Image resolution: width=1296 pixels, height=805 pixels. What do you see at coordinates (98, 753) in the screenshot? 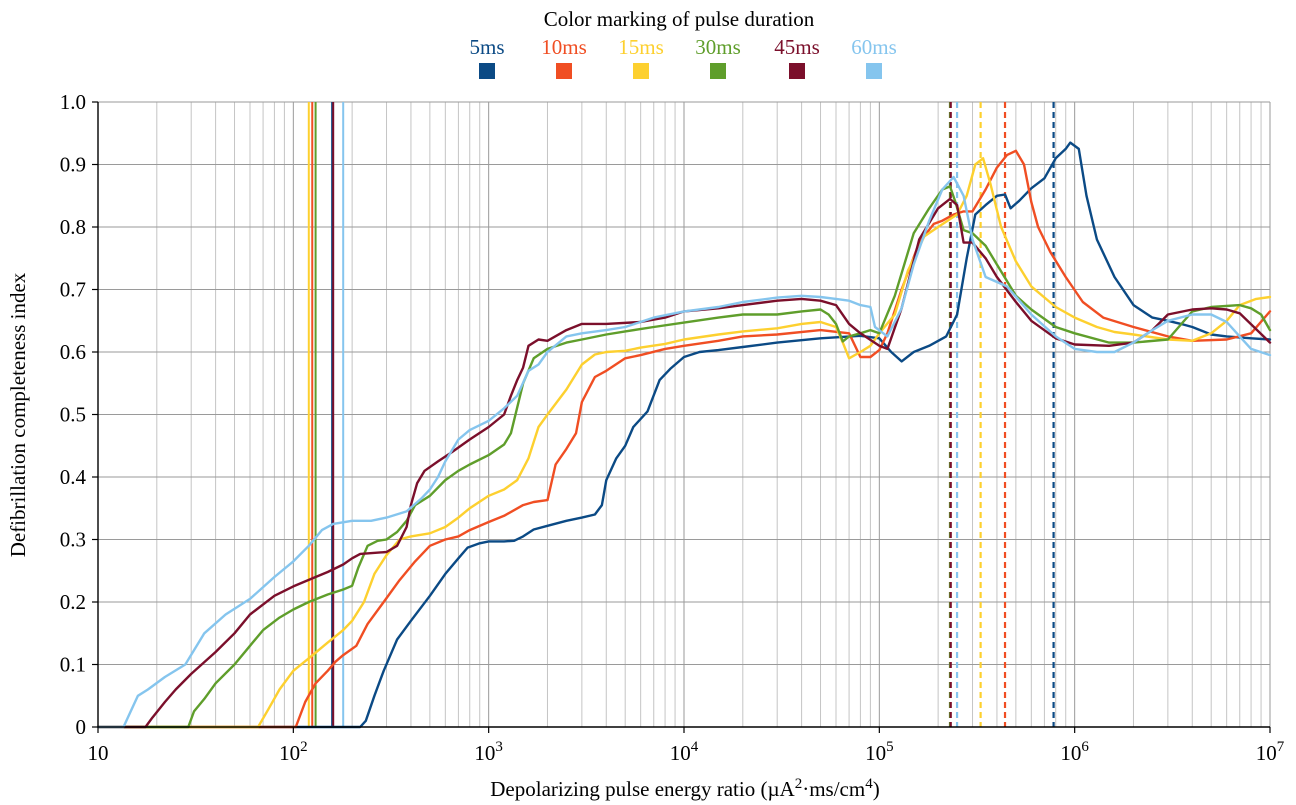
I see `x-tick-label: 10` at bounding box center [98, 753].